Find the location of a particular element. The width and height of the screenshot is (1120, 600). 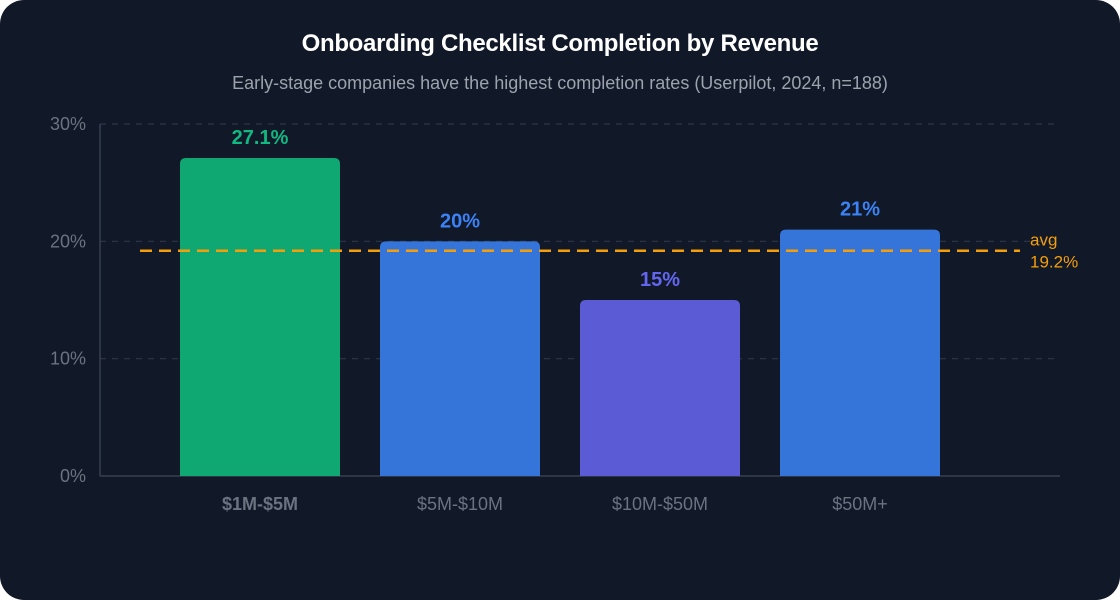

x-category-label: $10M-$50M is located at coordinates (660, 504).